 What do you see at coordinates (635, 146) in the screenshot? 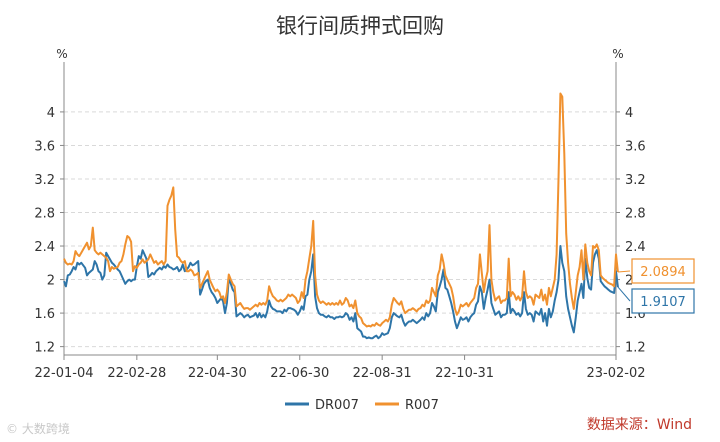
I see `y-tick-label-right: 3.6` at bounding box center [635, 146].